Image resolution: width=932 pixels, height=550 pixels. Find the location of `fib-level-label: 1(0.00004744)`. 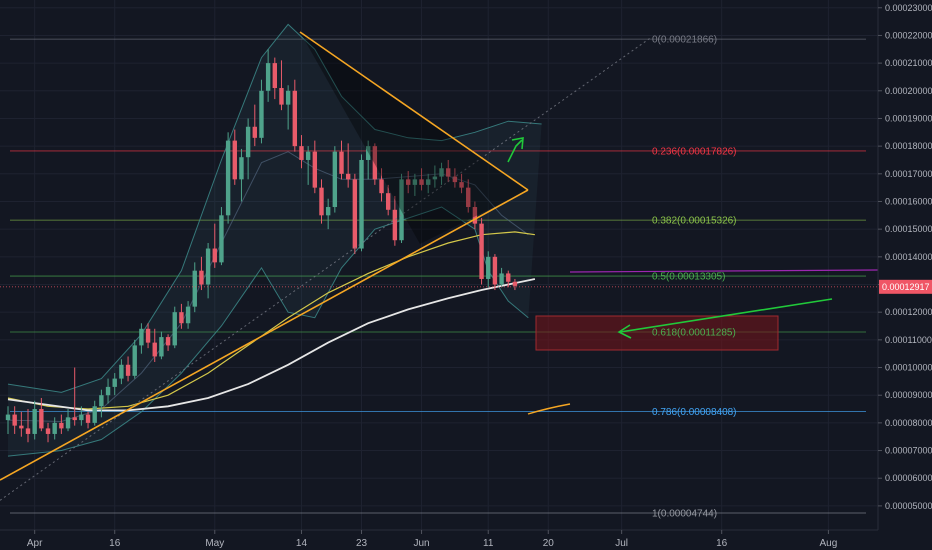

fib-level-label: 1(0.00004744) is located at coordinates (684, 513).